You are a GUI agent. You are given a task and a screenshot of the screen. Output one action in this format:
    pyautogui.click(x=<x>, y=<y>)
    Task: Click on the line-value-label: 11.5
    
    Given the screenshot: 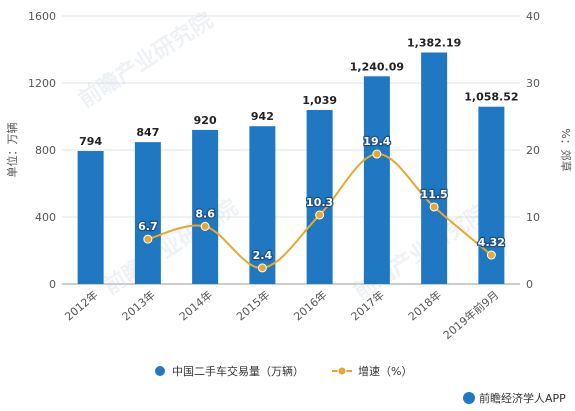 What is the action you would take?
    pyautogui.click(x=434, y=194)
    